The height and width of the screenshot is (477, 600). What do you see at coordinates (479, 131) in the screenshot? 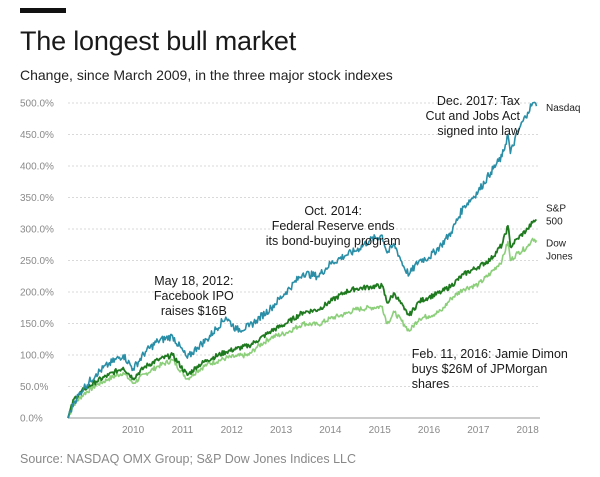
I see `annotation-tax-cut: signed into law` at bounding box center [479, 131].